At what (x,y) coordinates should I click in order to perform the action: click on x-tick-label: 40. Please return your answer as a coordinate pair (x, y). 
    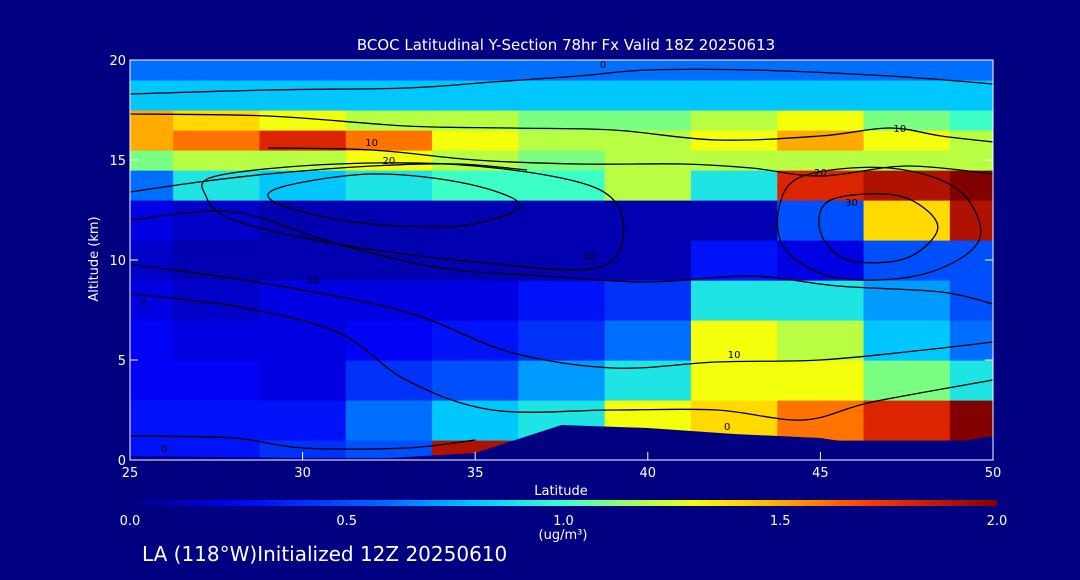
    Looking at the image, I should click on (648, 473).